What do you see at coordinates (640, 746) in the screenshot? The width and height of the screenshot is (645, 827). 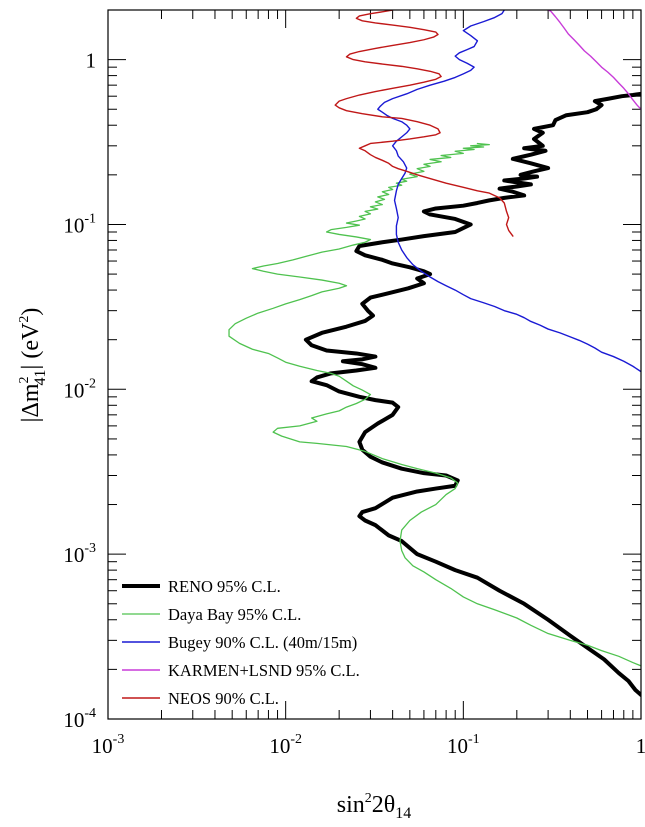 I see `x-tick-label: 1` at bounding box center [640, 746].